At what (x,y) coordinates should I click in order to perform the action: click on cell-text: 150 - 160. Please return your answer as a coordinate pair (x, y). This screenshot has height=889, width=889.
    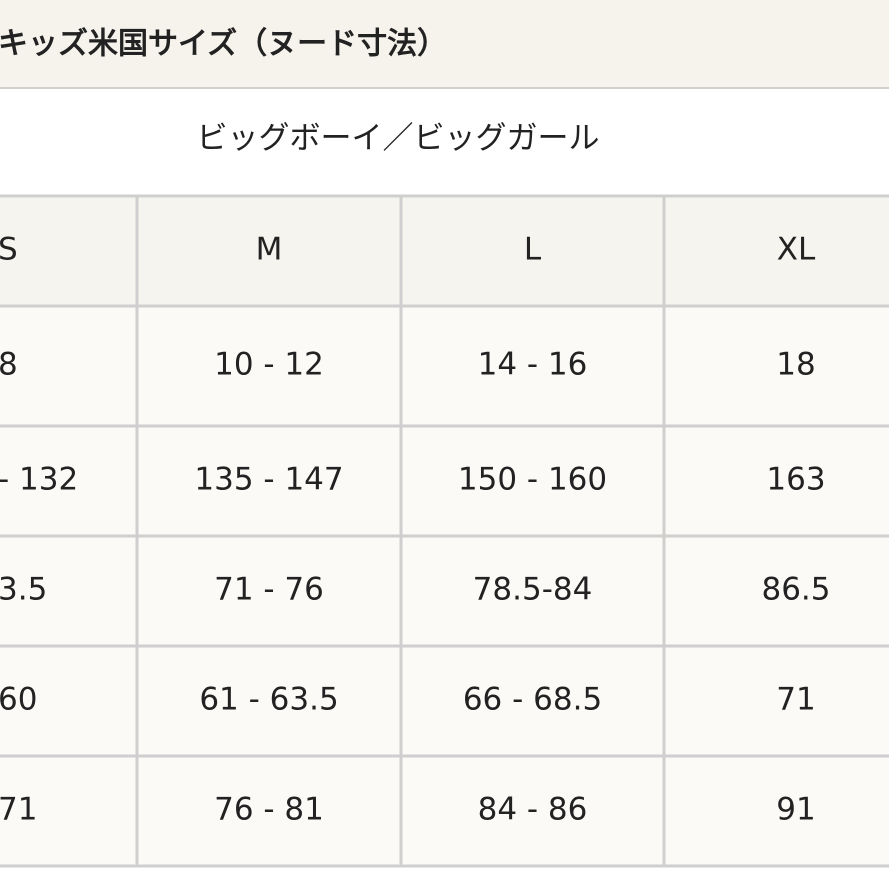
    Looking at the image, I should click on (532, 480).